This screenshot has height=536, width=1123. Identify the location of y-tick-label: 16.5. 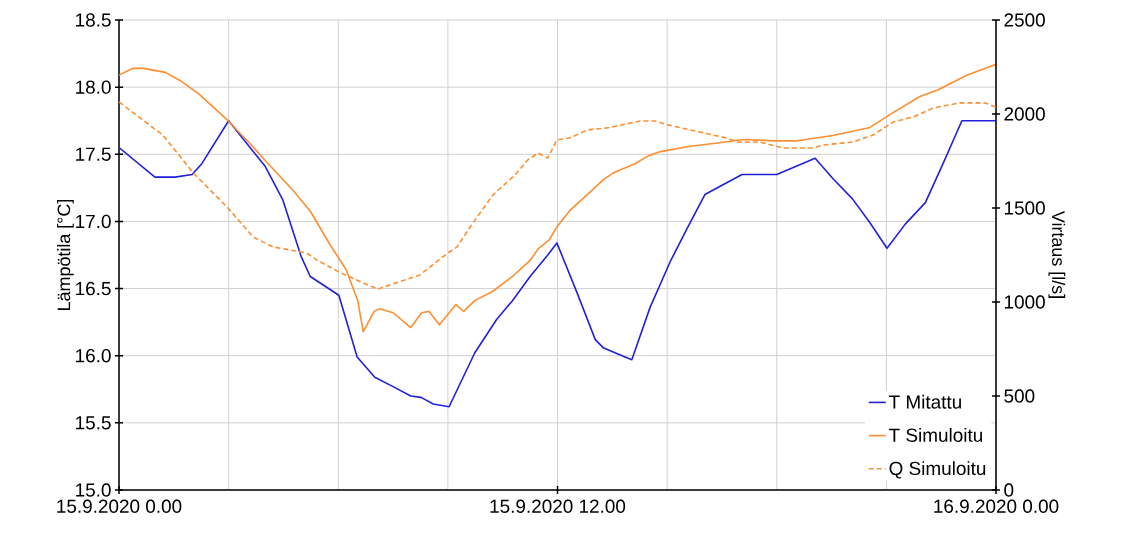
(93, 288).